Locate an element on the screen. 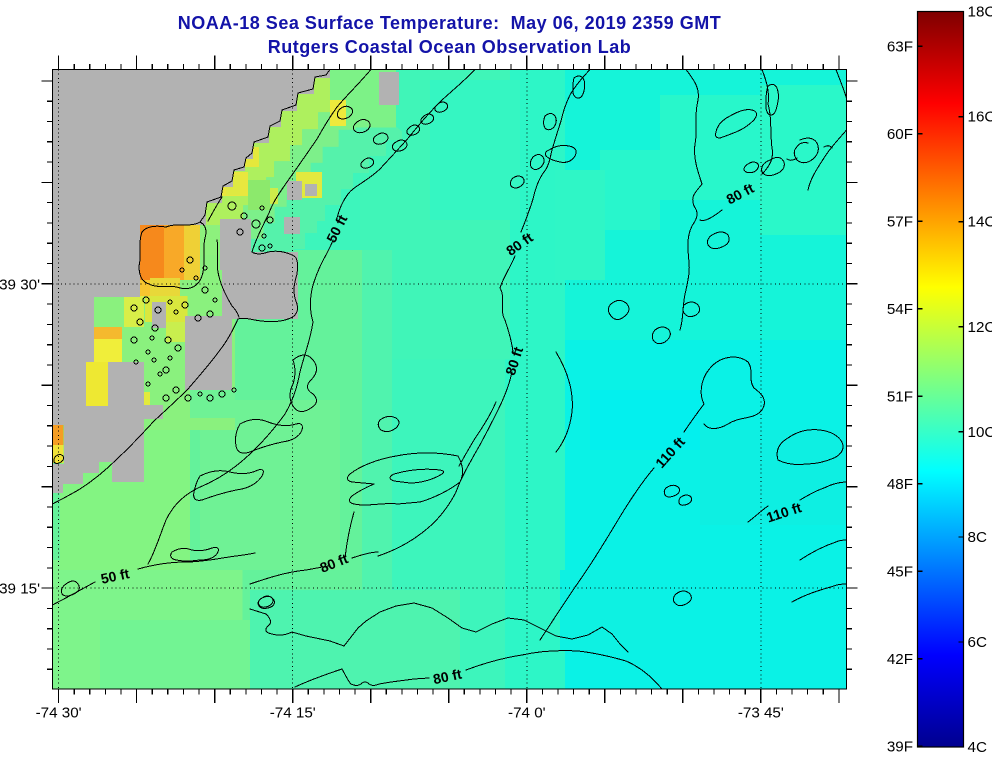  svg-text: 6C is located at coordinates (977, 642).